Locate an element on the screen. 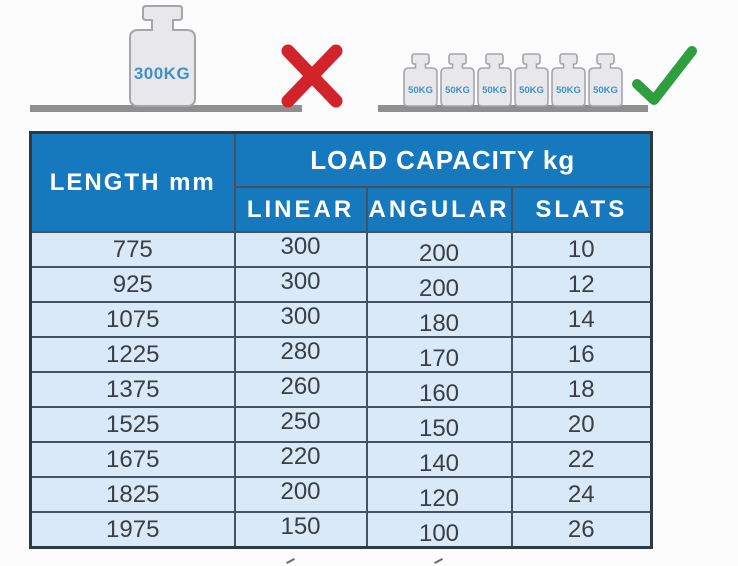  cell-slats: 26 is located at coordinates (581, 530).